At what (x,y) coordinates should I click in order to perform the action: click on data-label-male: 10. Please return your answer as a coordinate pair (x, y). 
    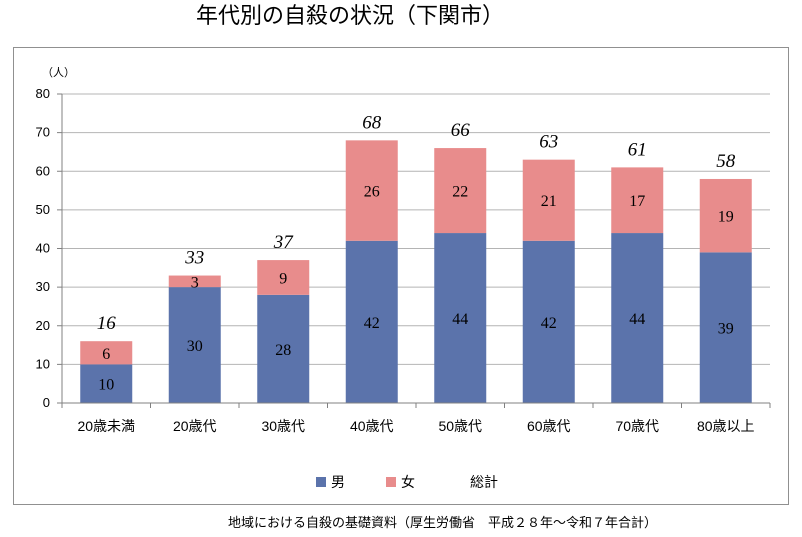
    Looking at the image, I should click on (106, 385).